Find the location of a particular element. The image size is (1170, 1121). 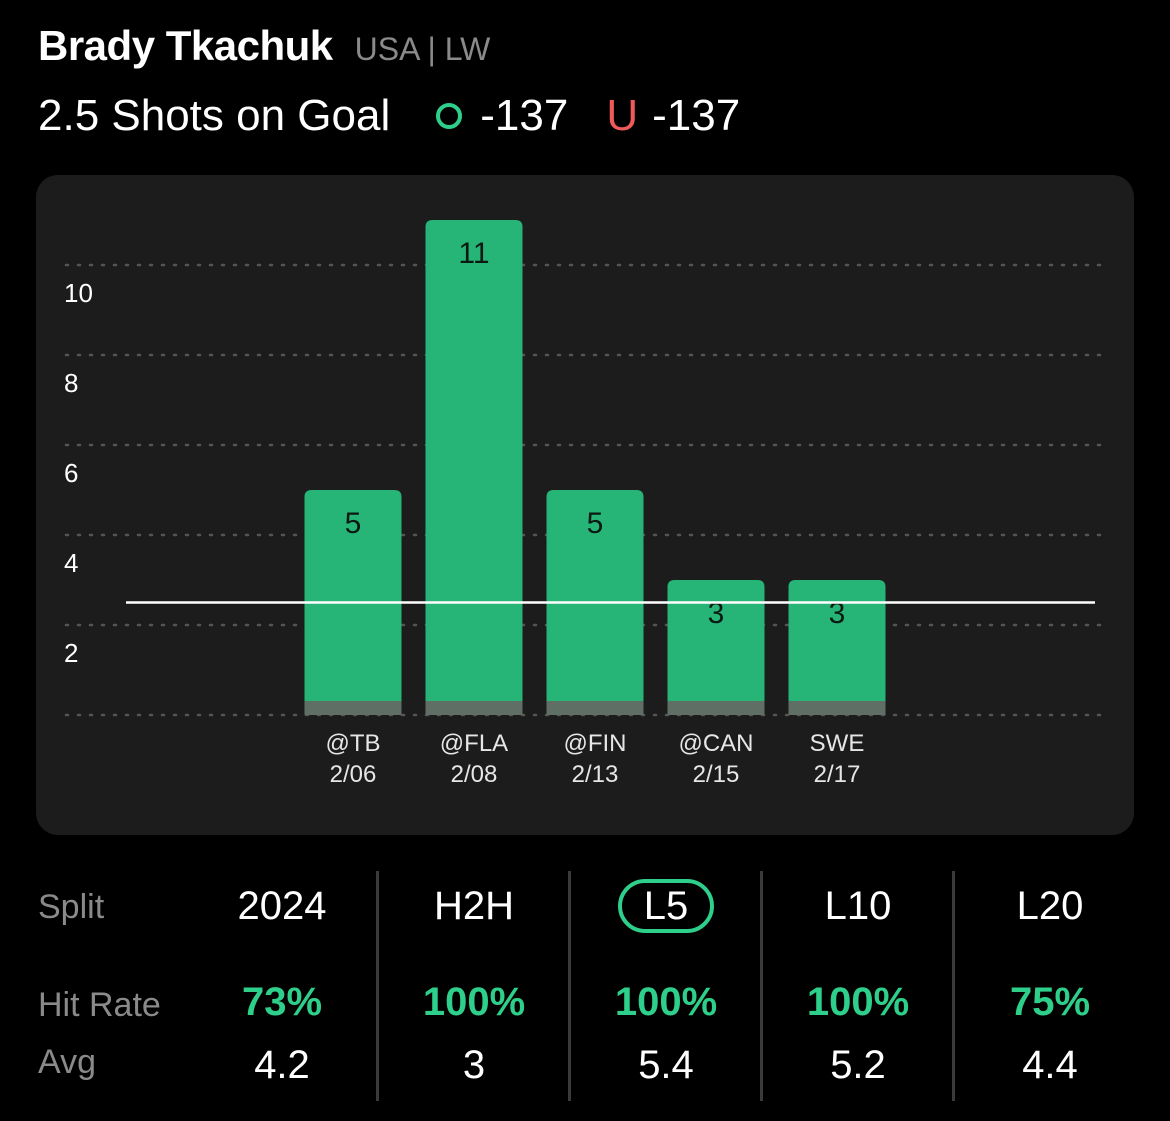

x-tick-date: 2/15 is located at coordinates (716, 774).